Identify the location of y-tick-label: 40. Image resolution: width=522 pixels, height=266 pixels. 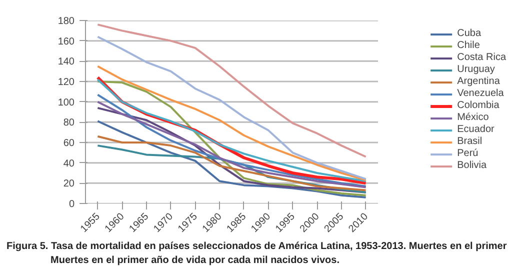
(69, 164).